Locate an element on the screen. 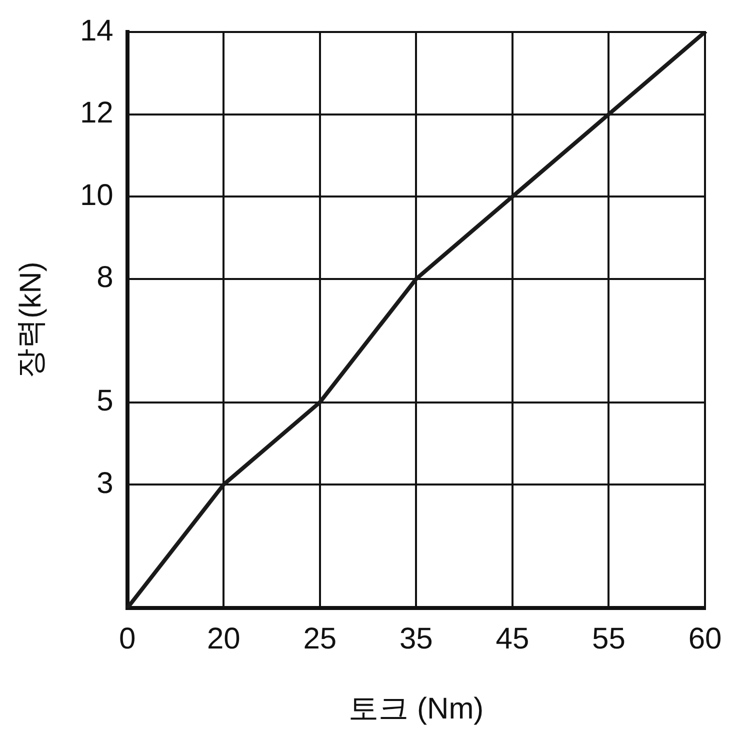 Image resolution: width=750 pixels, height=742 pixels. x-tick-label: 20 is located at coordinates (223, 639).